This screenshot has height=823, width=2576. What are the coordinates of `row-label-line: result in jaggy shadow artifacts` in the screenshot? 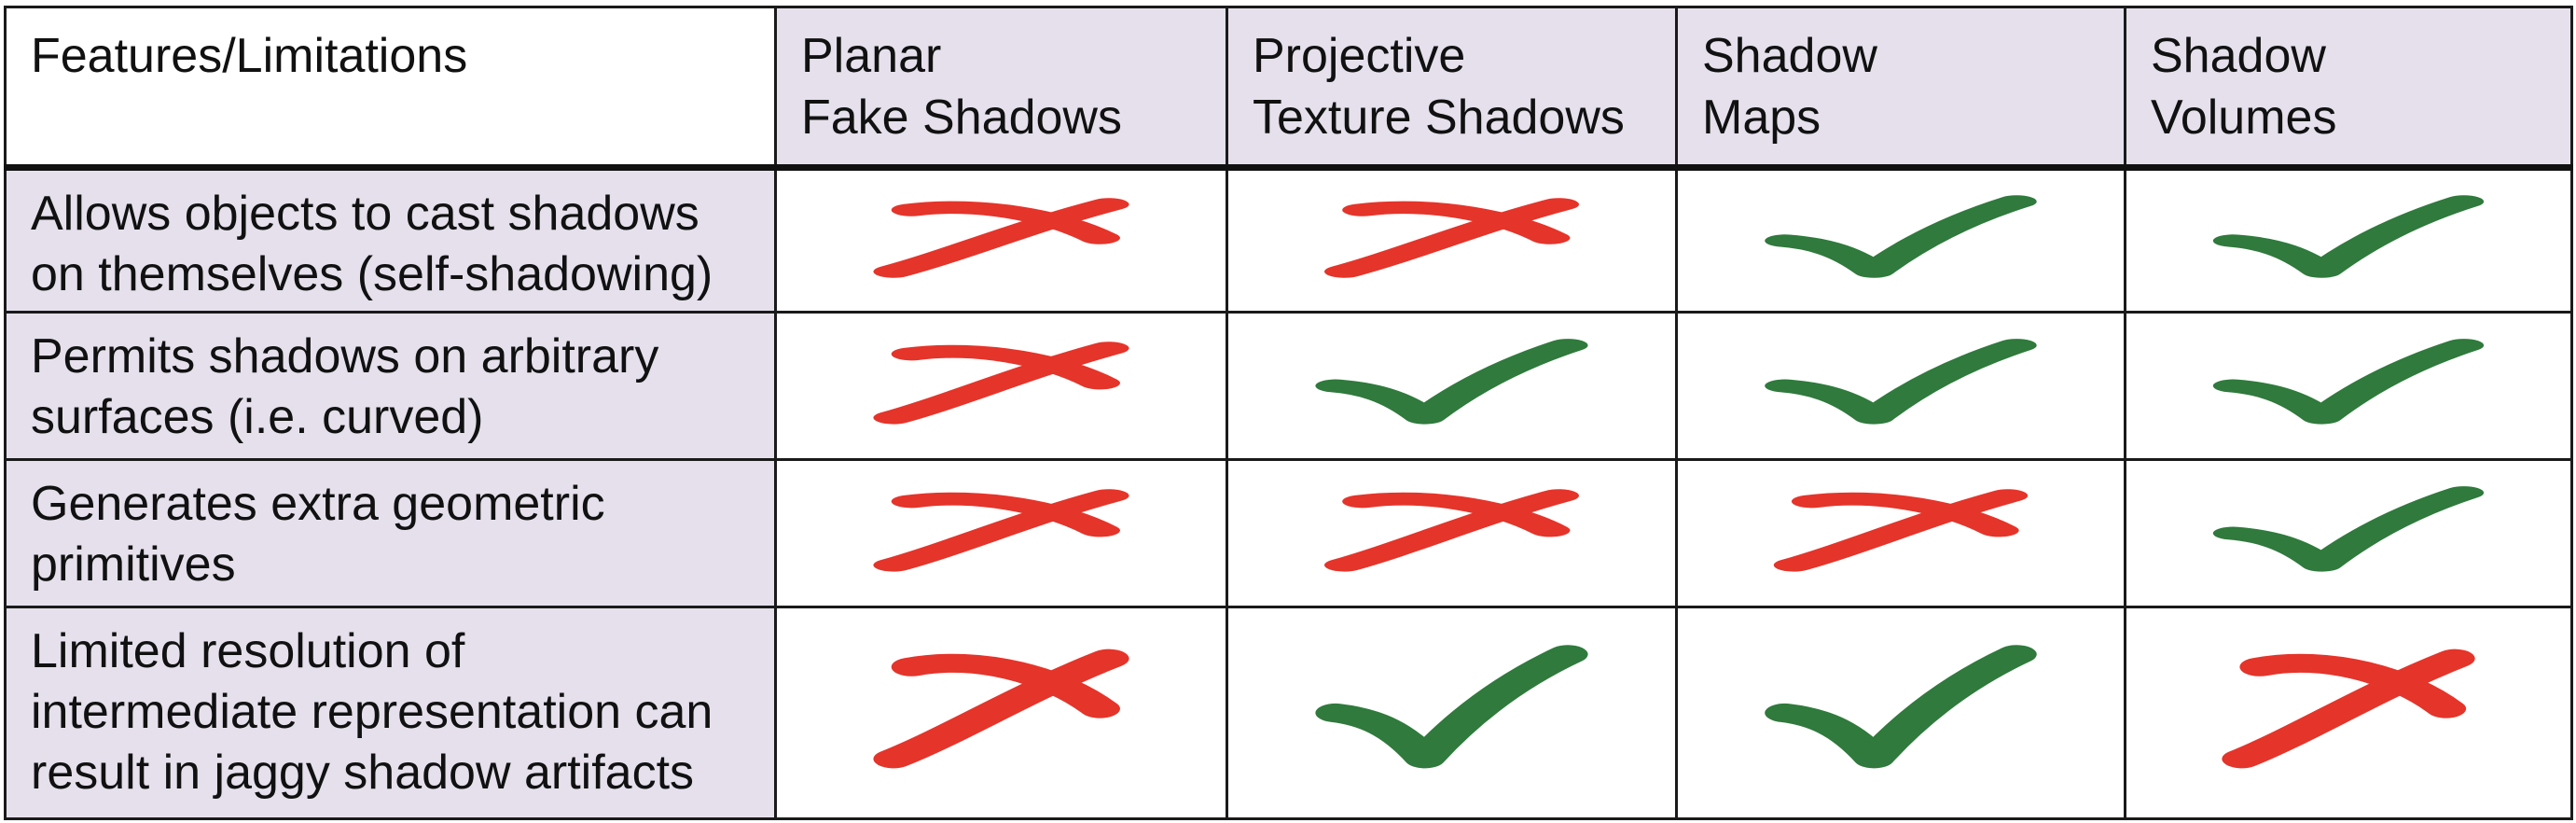 It's located at (363, 773).